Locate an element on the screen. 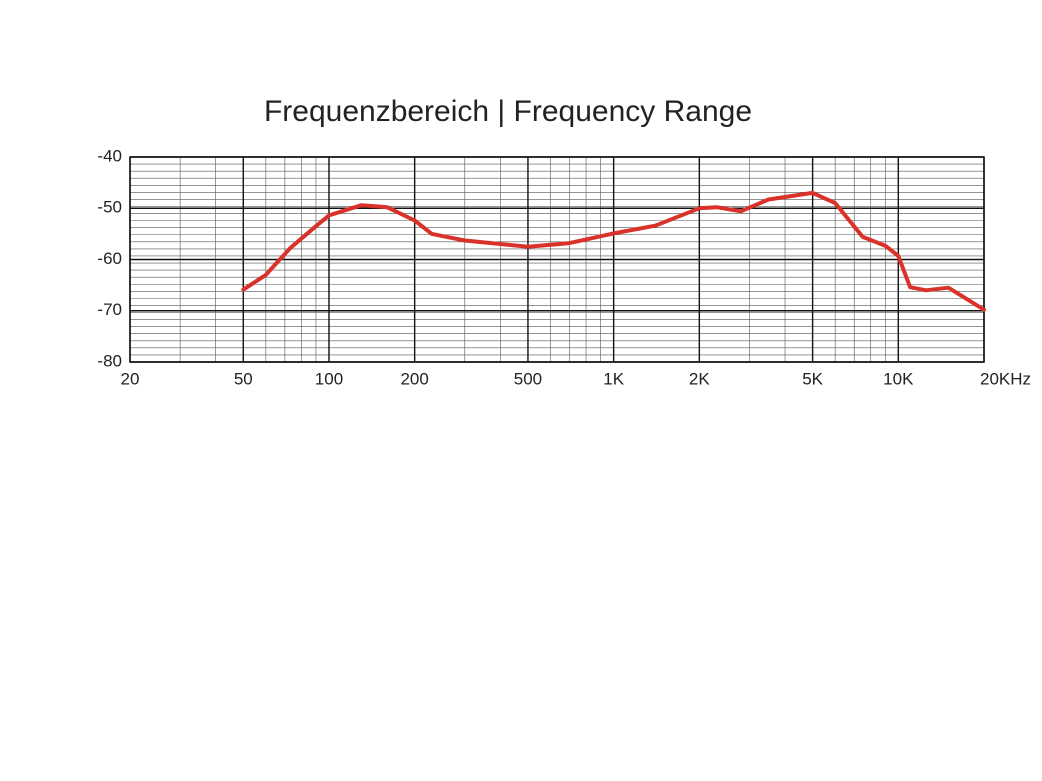 Image resolution: width=1042 pixels, height=781 pixels. y-tick-label: -50 is located at coordinates (109, 207).